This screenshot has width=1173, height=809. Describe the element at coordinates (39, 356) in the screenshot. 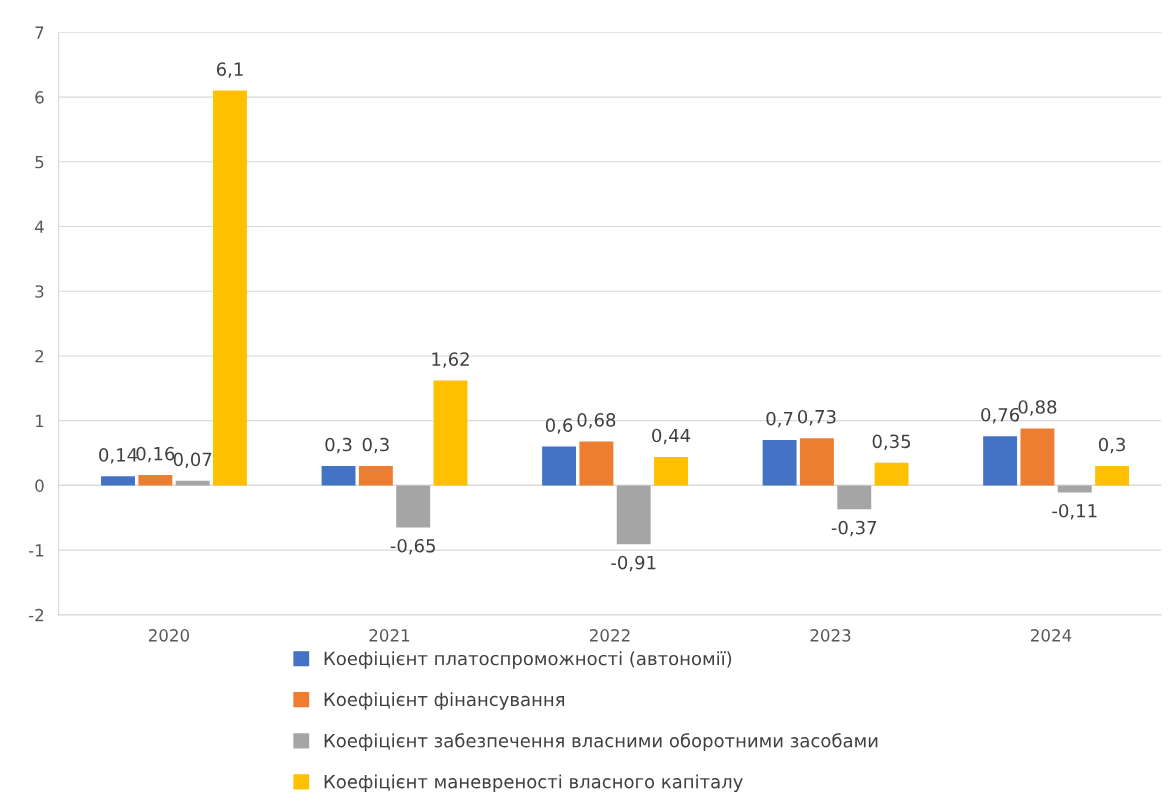

I see `y-tick-label: 2` at that location.